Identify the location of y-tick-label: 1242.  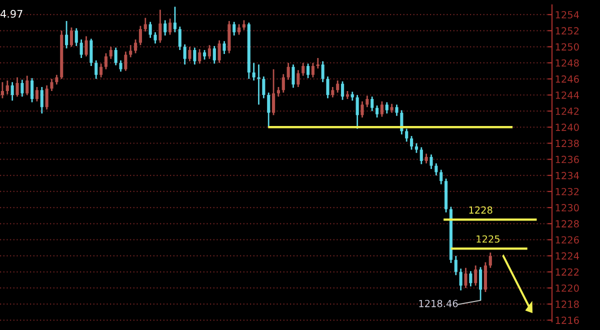
(567, 111).